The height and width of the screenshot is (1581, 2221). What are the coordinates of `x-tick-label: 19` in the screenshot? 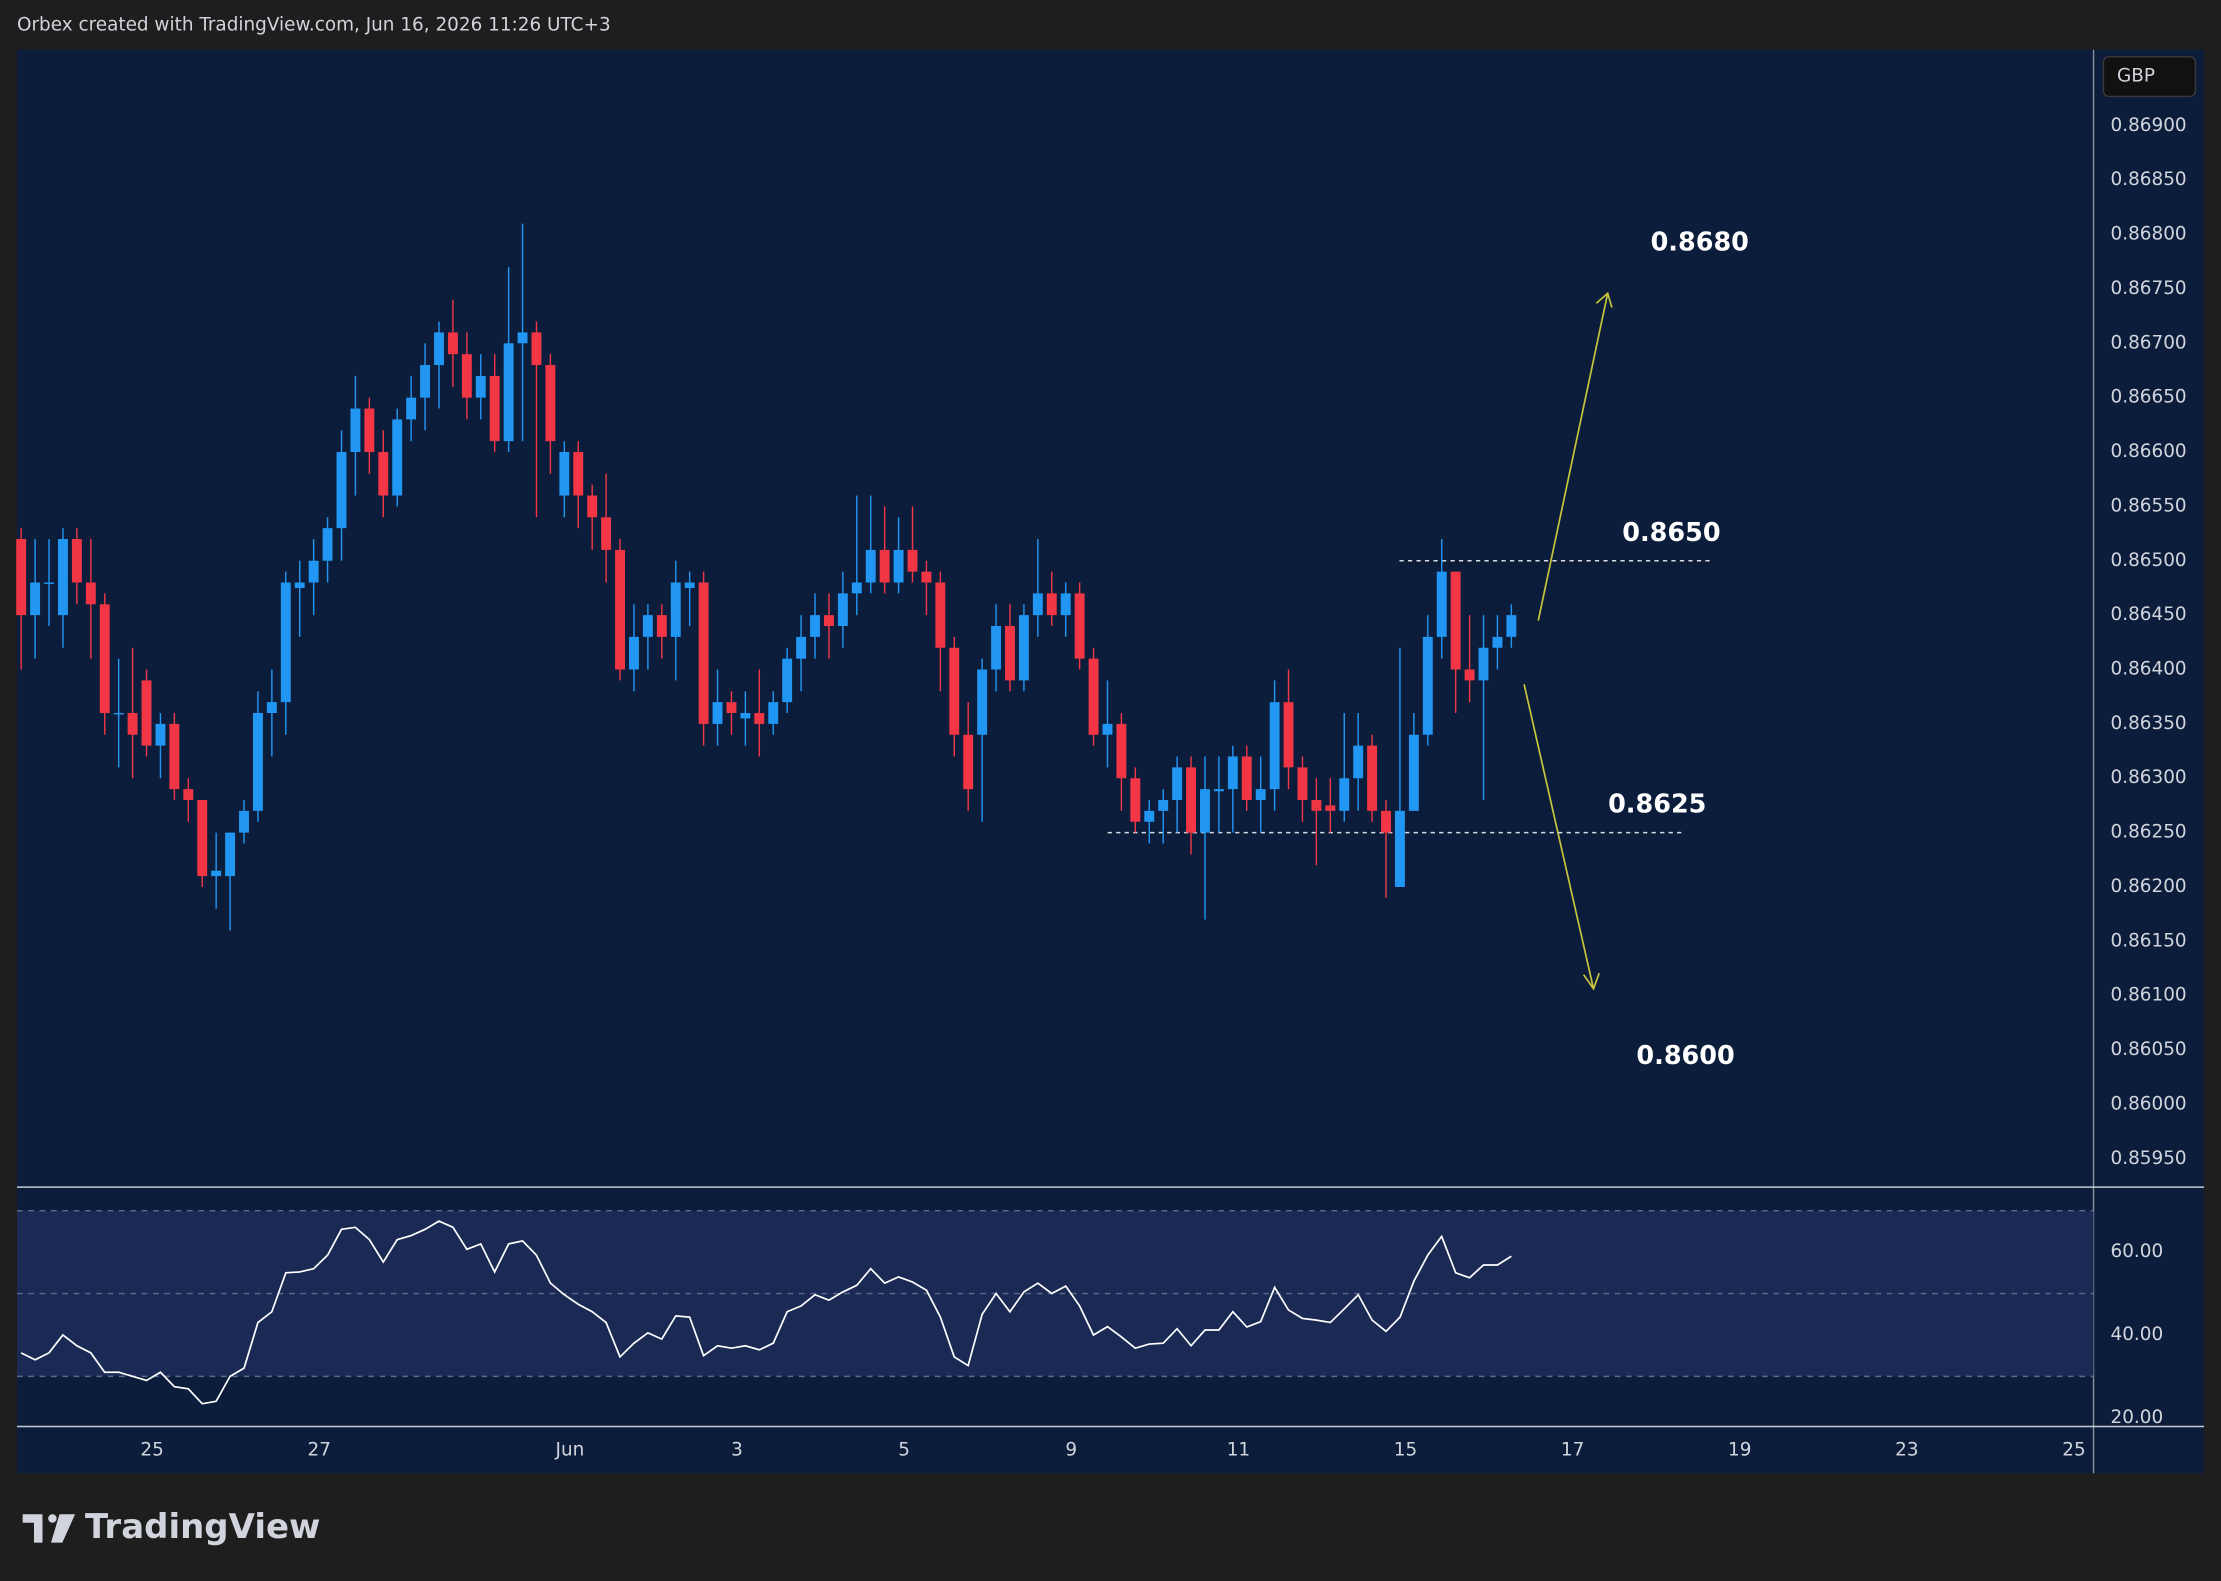 It's located at (1739, 1450).